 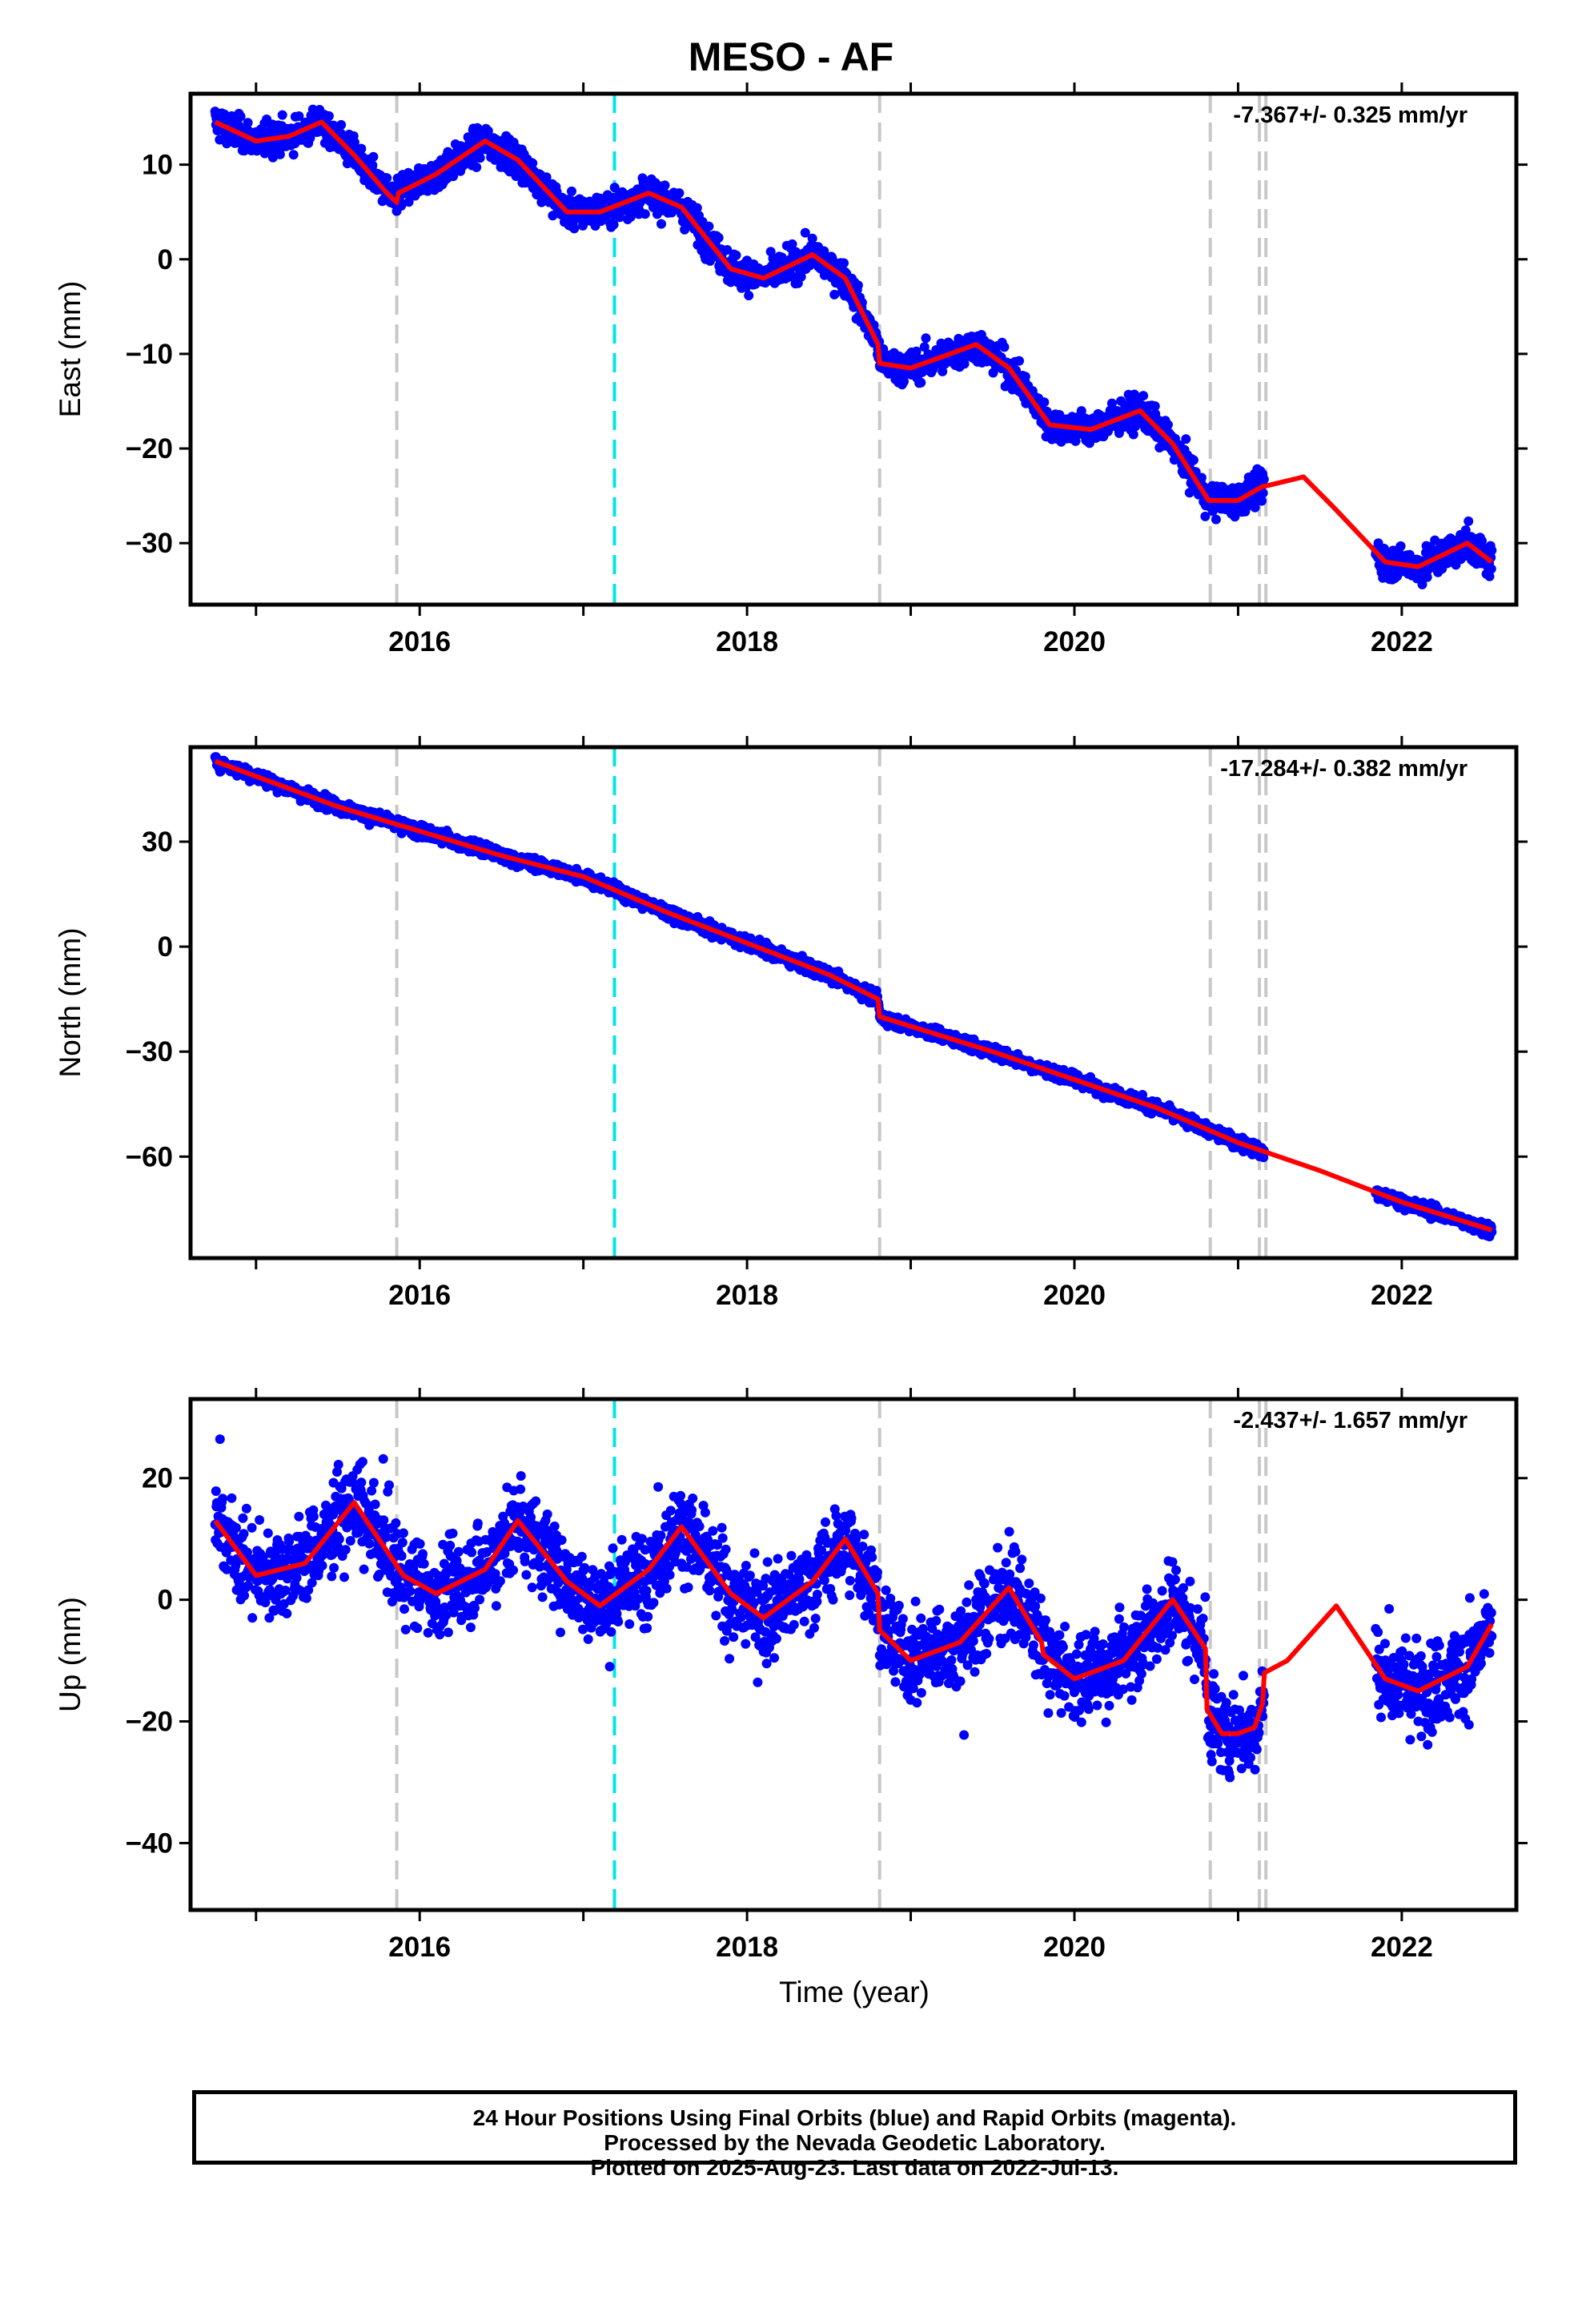 I want to click on y-axis-label: East (mm), so click(x=70, y=349).